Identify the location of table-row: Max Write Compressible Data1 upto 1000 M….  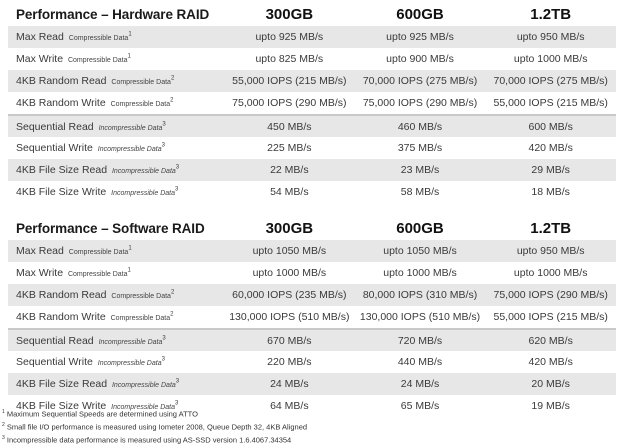
(312, 273).